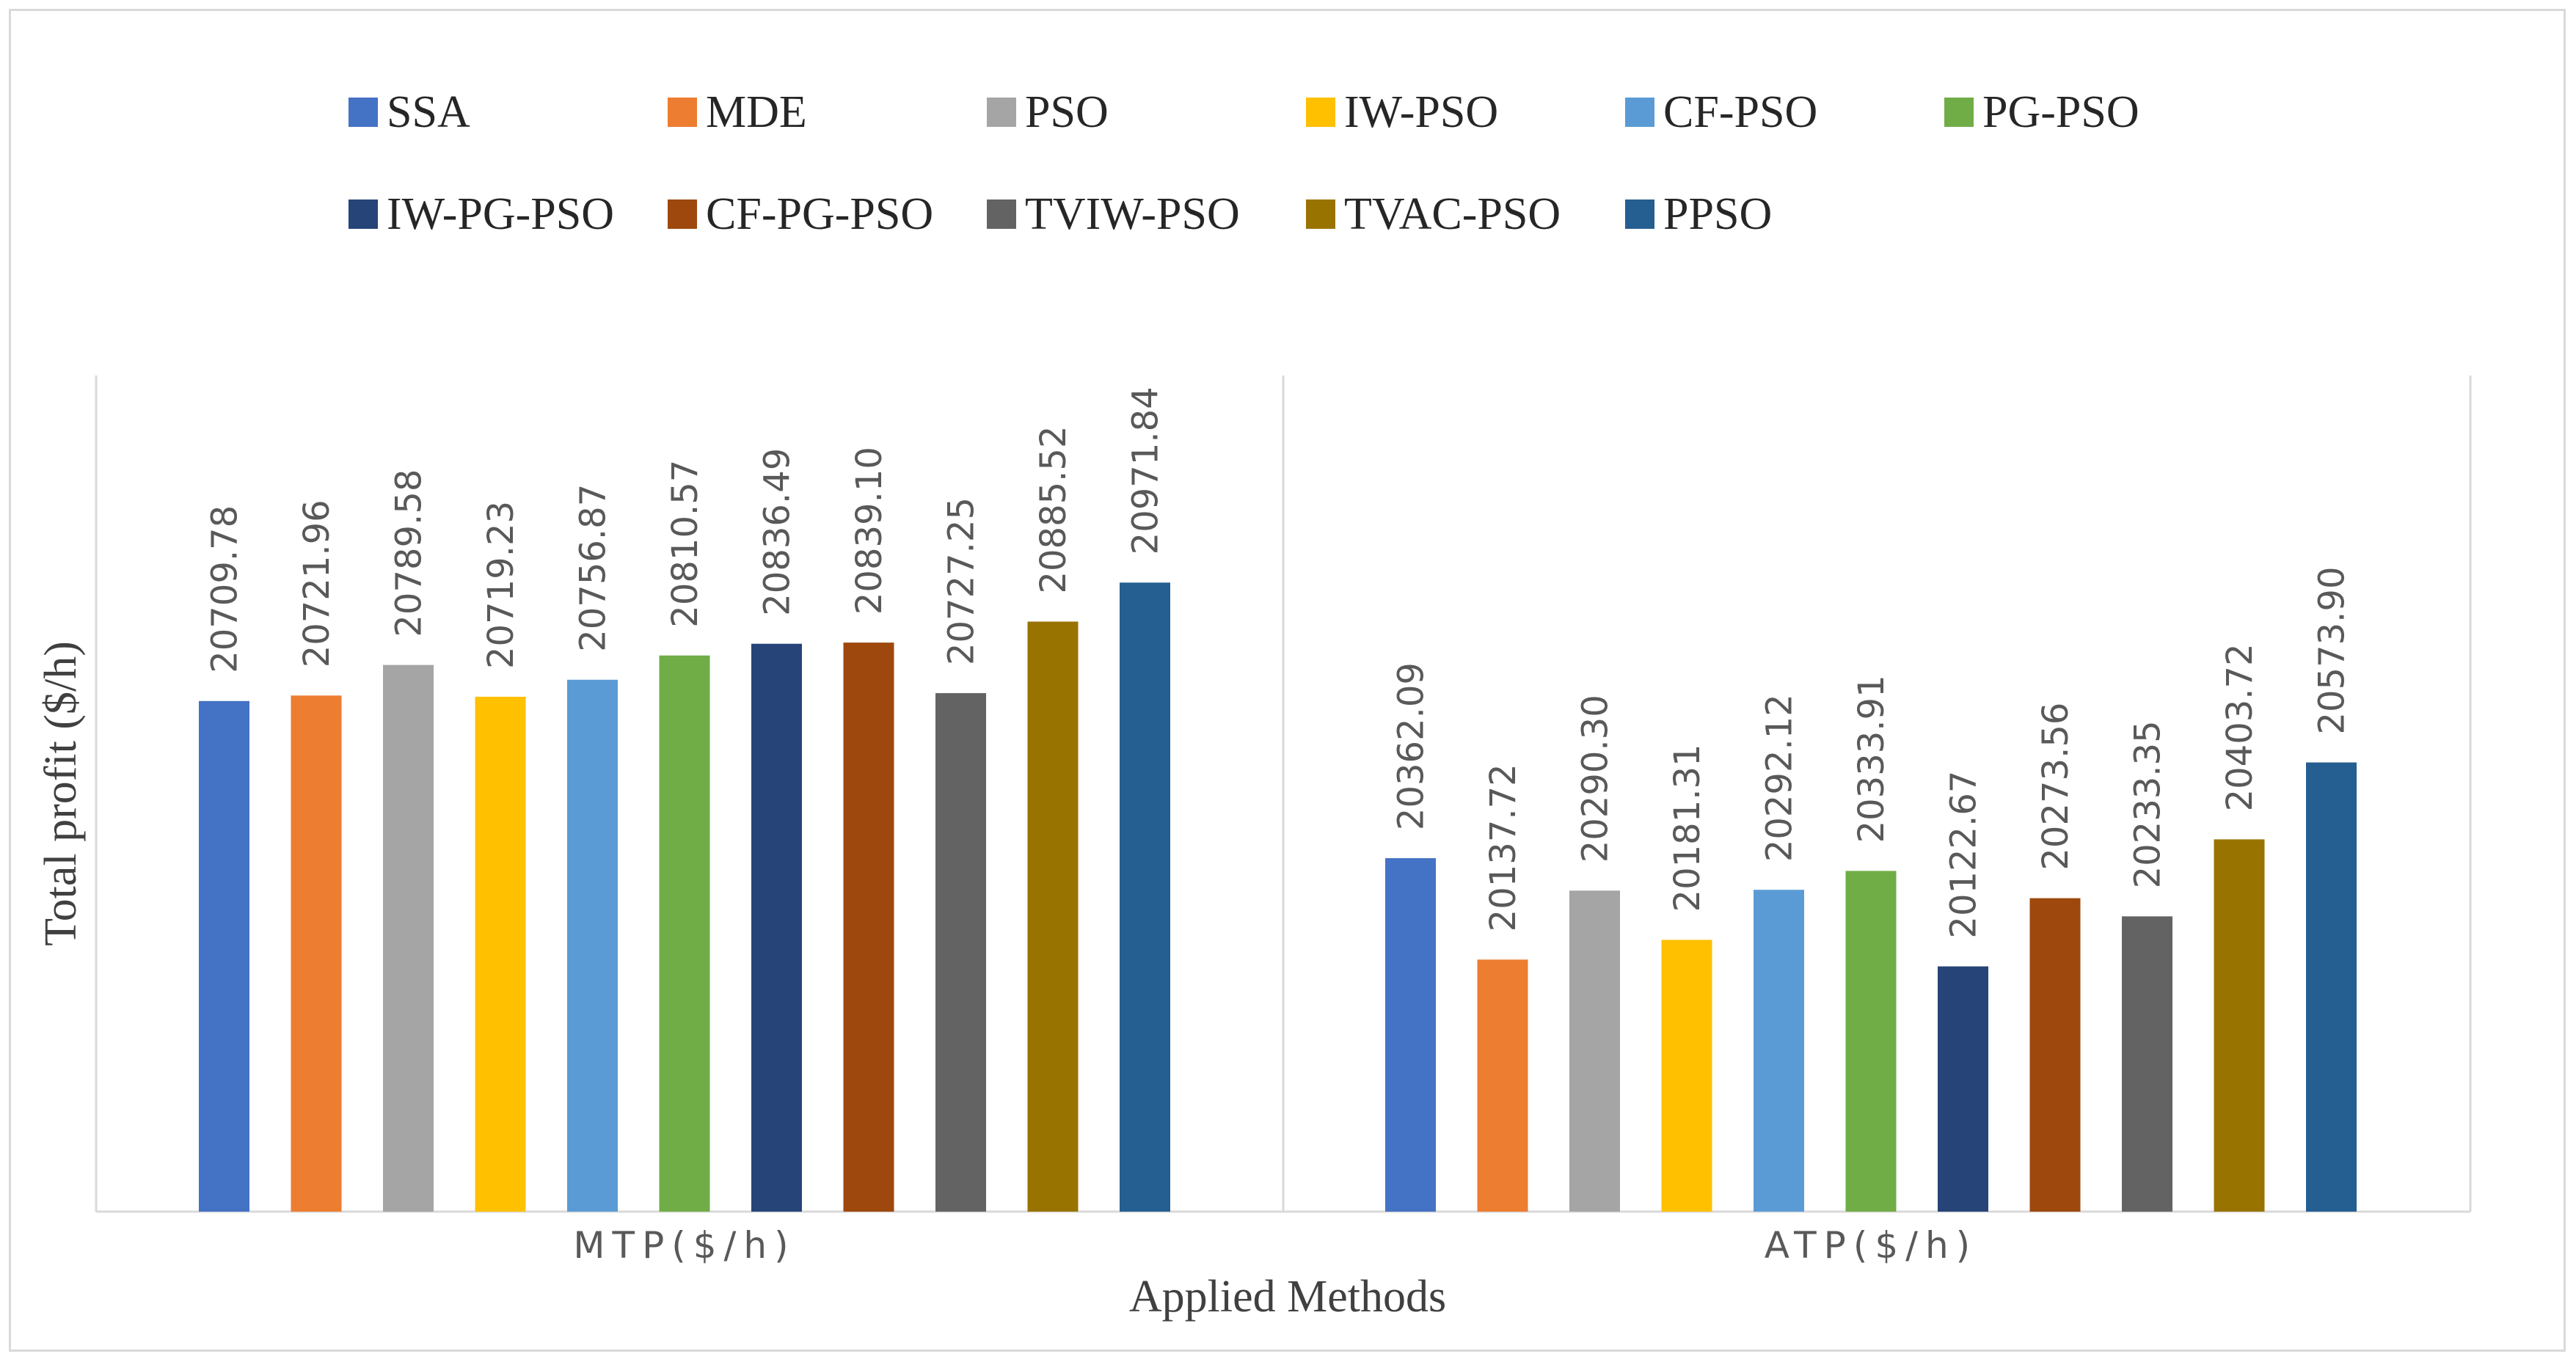 The height and width of the screenshot is (1362, 2576). Describe the element at coordinates (226, 589) in the screenshot. I see `data-label-ssa-mtp-h: 20709.78` at that location.